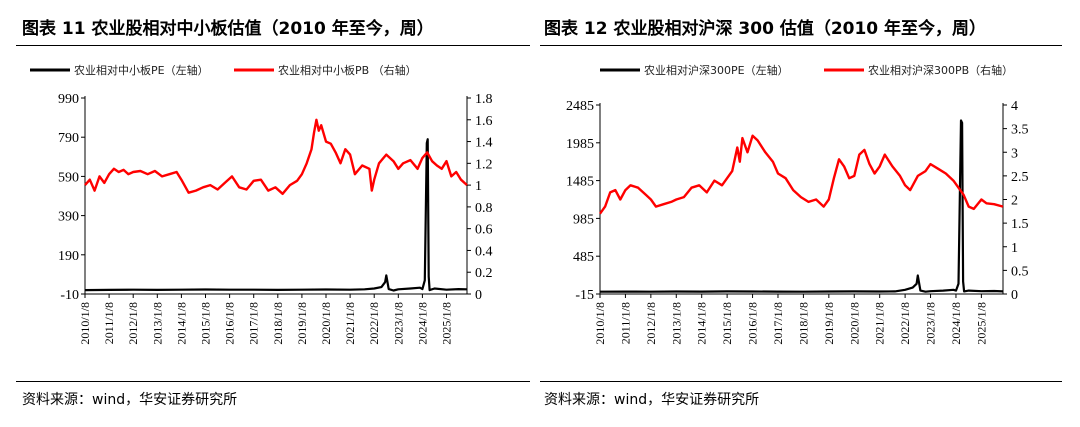  Describe the element at coordinates (68, 217) in the screenshot. I see `left-tick-label: 390` at that location.